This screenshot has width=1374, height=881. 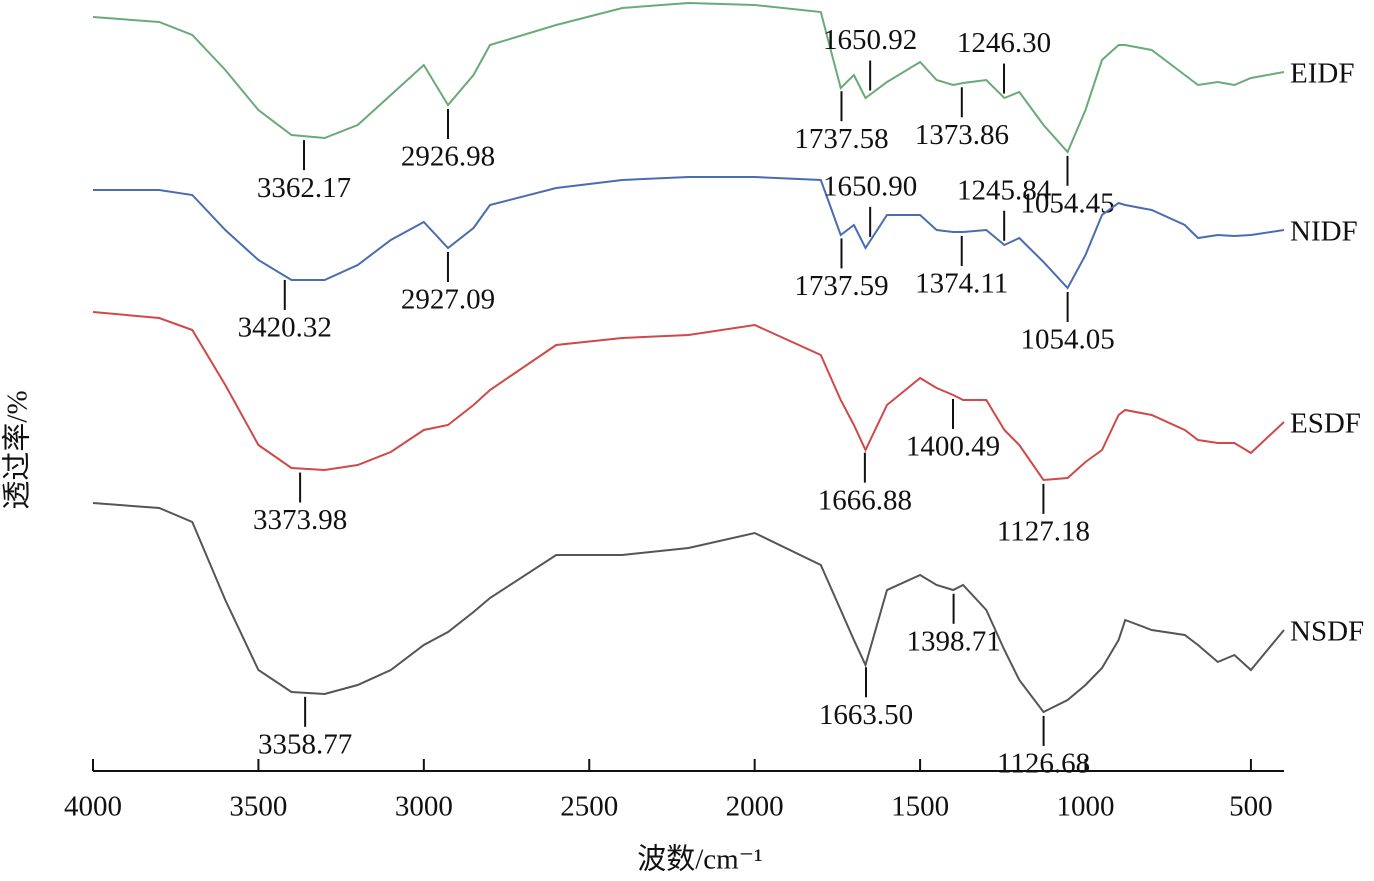 What do you see at coordinates (689, 233) in the screenshot?
I see `spectrum-line` at bounding box center [689, 233].